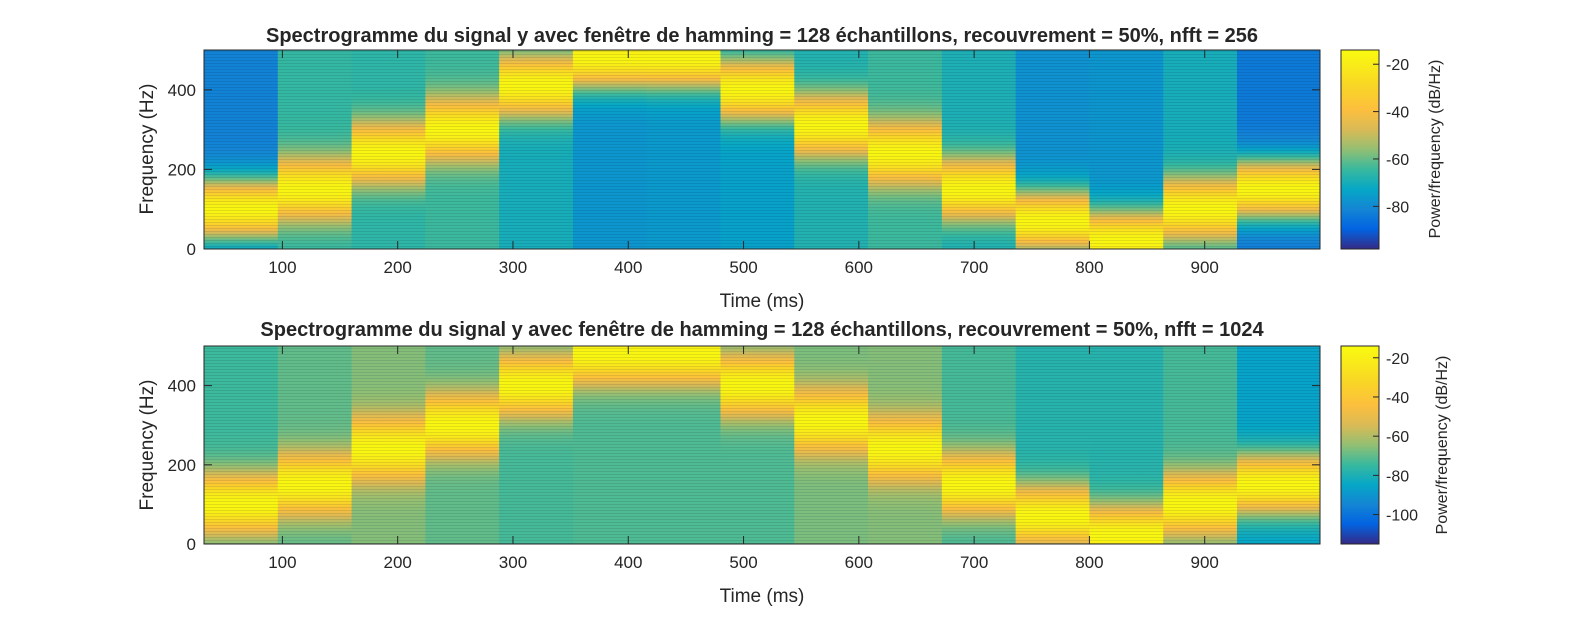  Describe the element at coordinates (1402, 516) in the screenshot. I see `colorbar-tick-label: -100` at that location.